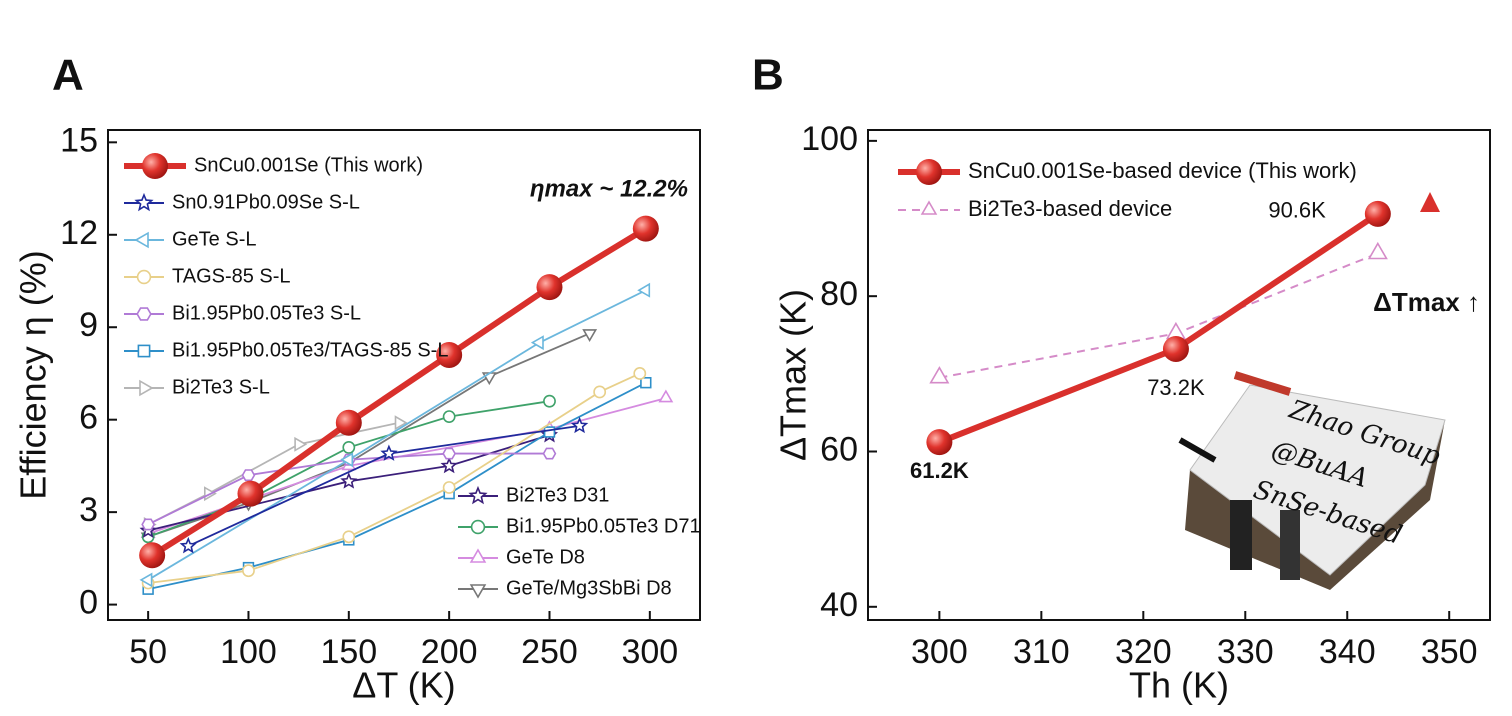  What do you see at coordinates (829, 139) in the screenshot?
I see `y-tick-label: 100` at bounding box center [829, 139].